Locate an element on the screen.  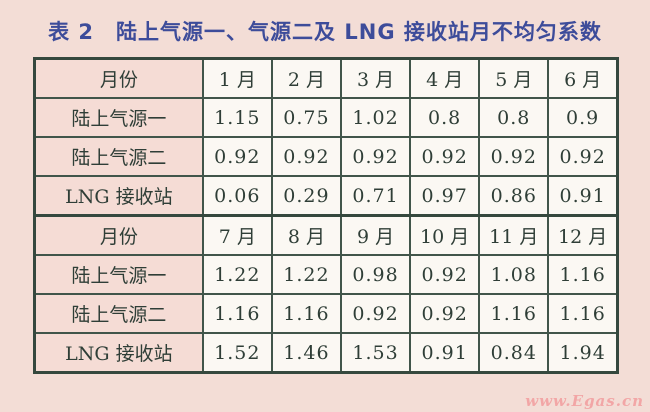
value-cell: 0.98 is located at coordinates (375, 274).